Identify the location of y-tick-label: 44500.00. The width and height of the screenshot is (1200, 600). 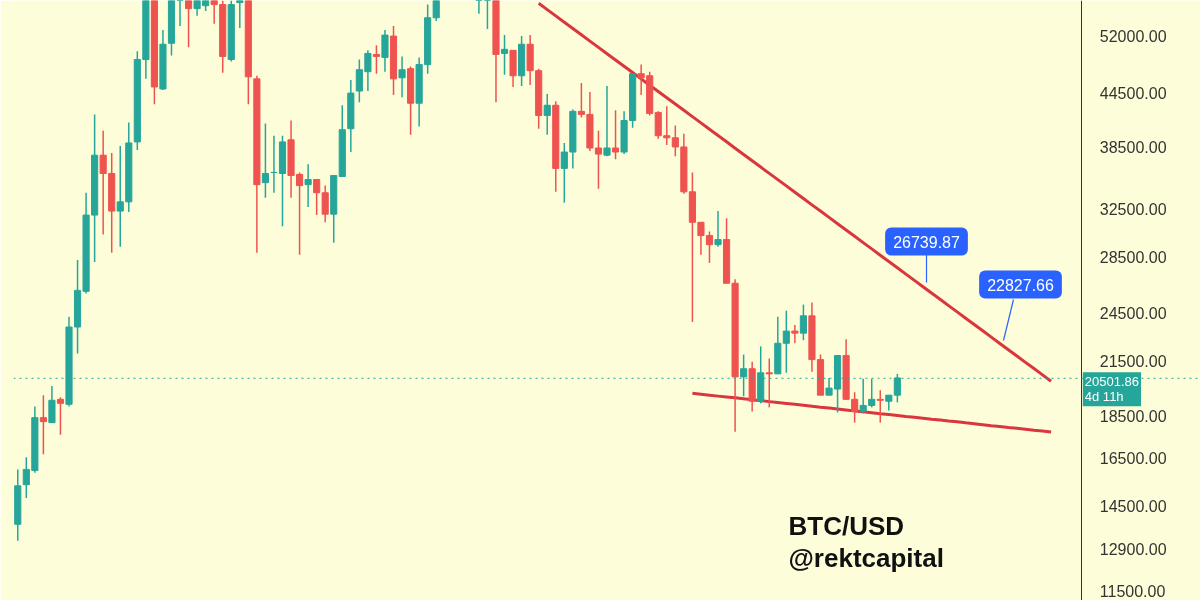
(1133, 94).